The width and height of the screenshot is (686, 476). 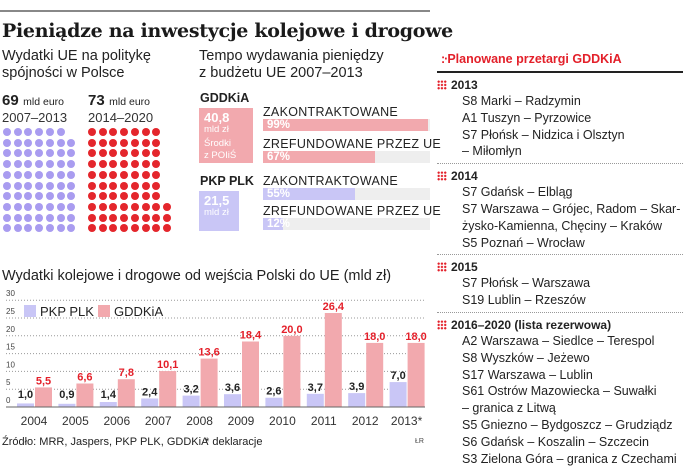 What do you see at coordinates (273, 392) in the screenshot?
I see `data-label: 2,6` at bounding box center [273, 392].